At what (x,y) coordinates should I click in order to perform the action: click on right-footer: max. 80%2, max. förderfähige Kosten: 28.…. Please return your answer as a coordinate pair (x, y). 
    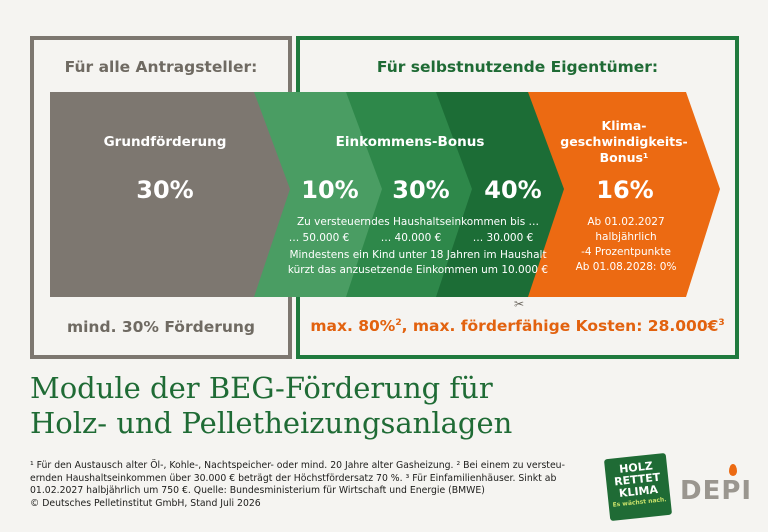
    Looking at the image, I should click on (517, 326).